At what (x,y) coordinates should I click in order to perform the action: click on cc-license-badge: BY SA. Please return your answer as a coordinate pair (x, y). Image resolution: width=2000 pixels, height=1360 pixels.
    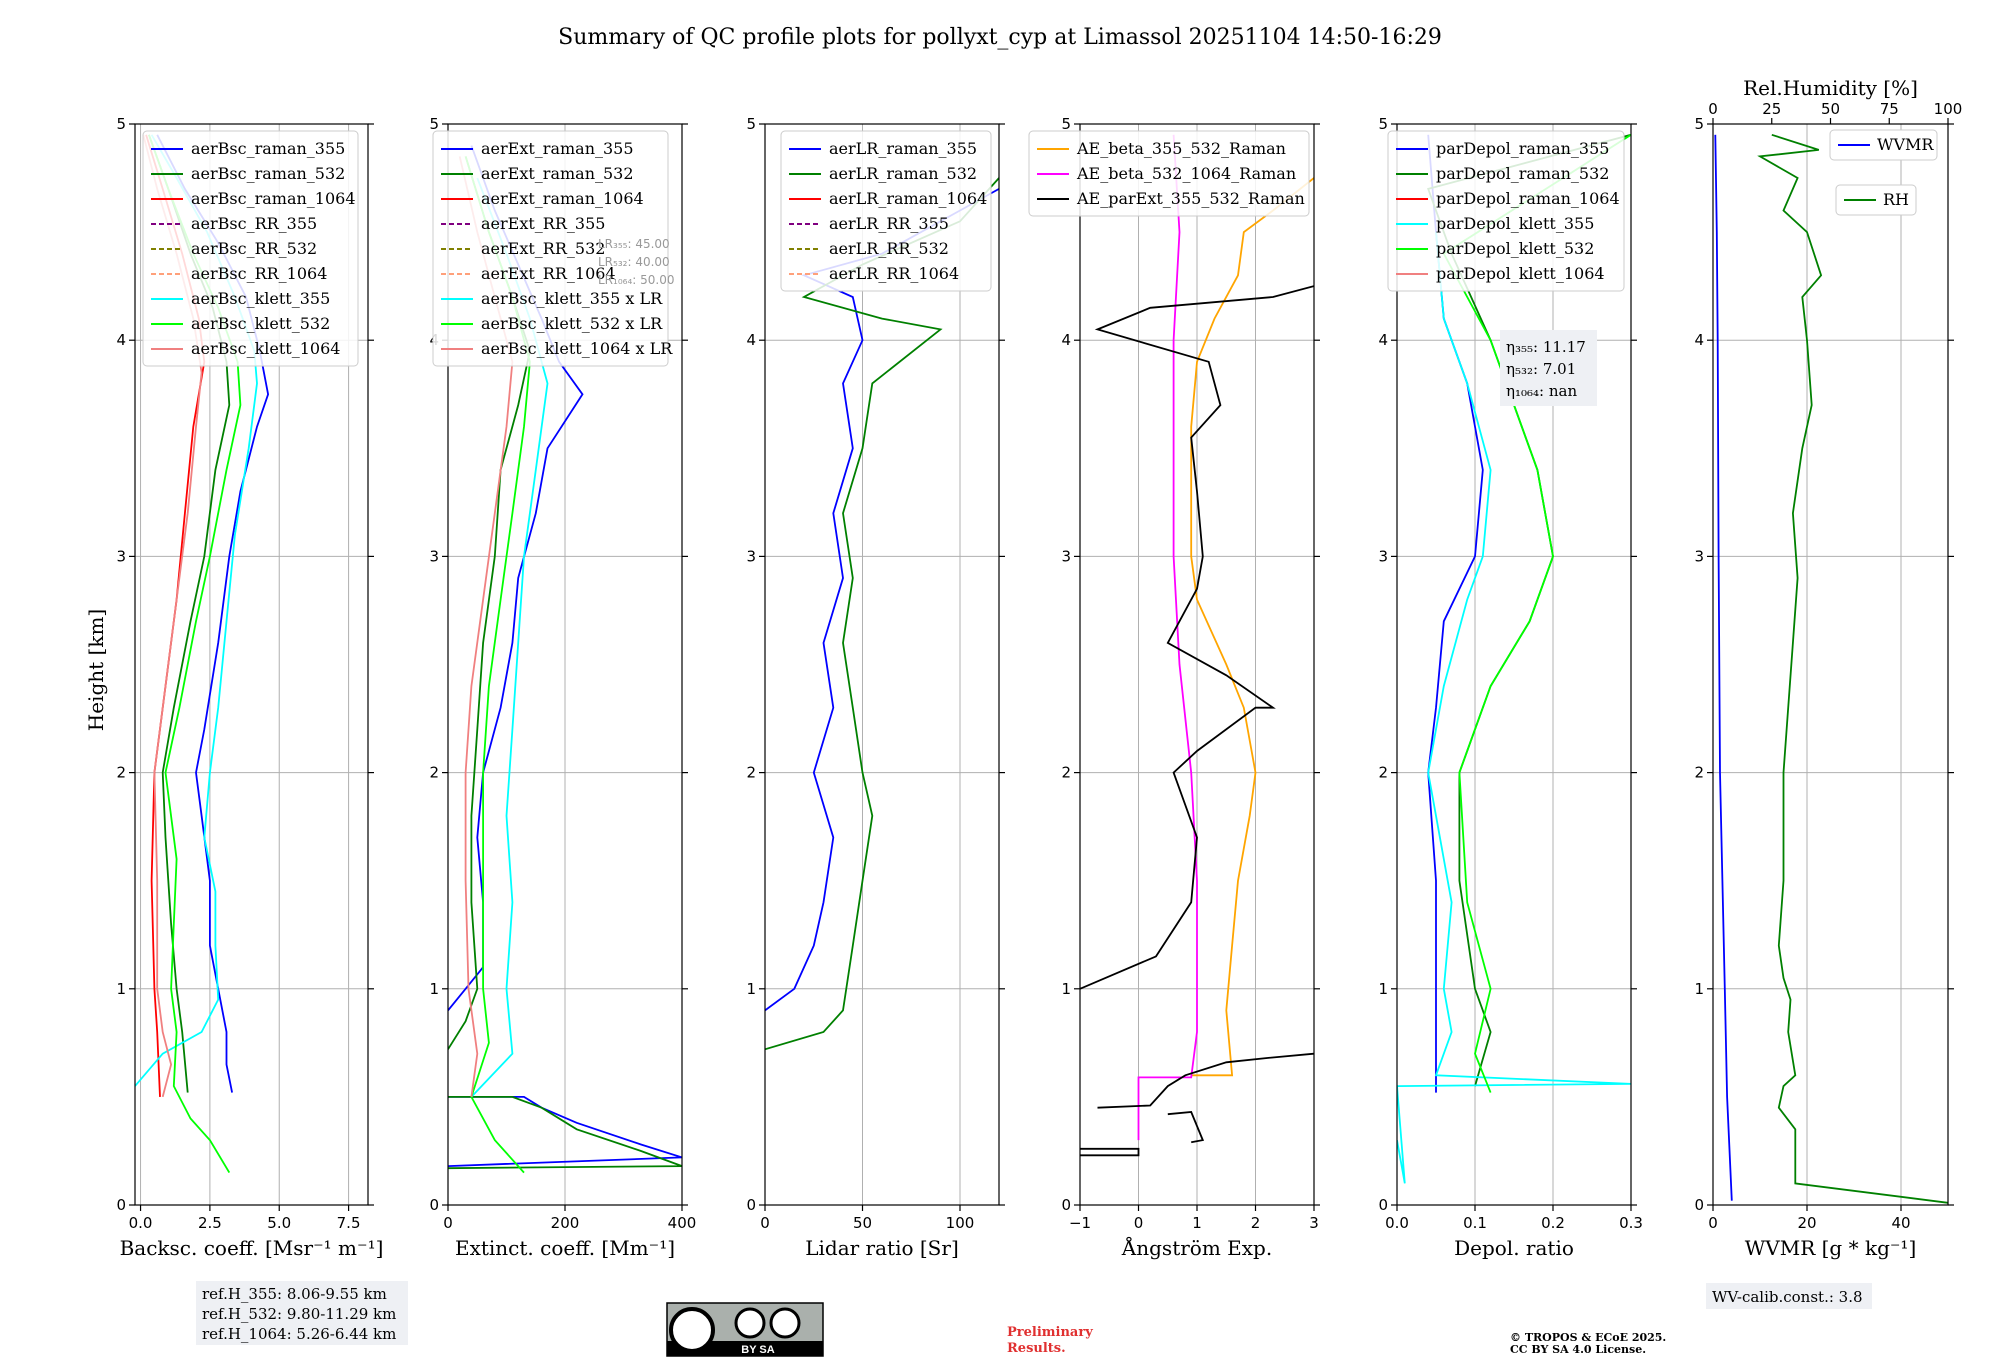
    Looking at the image, I should click on (745, 1329).